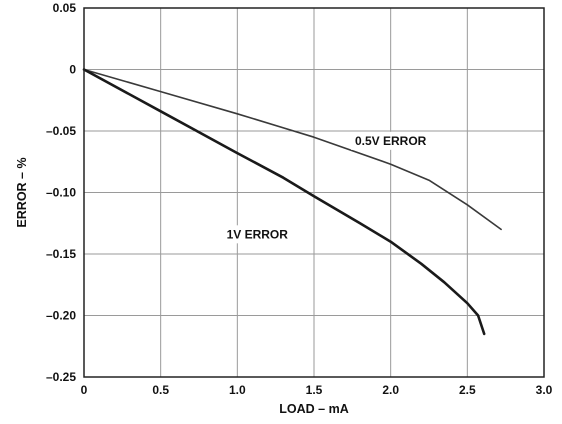  I want to click on y-tick-label: 0, so click(72, 70).